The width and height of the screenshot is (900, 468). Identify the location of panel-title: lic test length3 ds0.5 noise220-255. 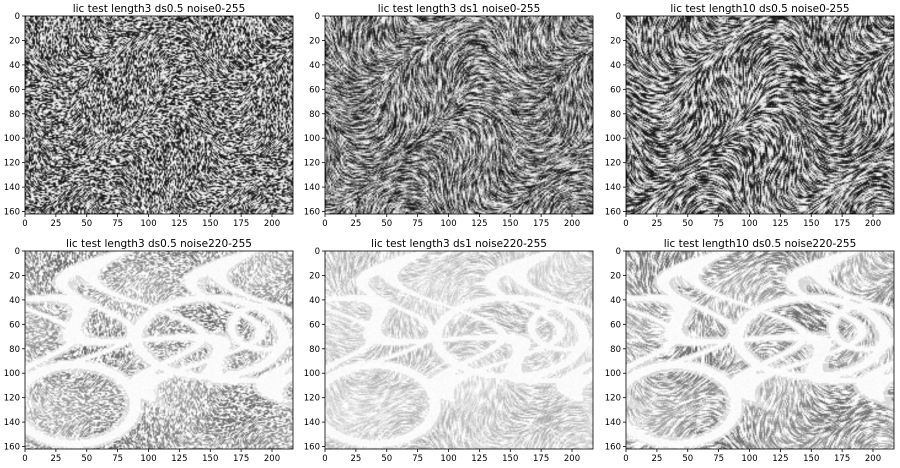
(159, 244).